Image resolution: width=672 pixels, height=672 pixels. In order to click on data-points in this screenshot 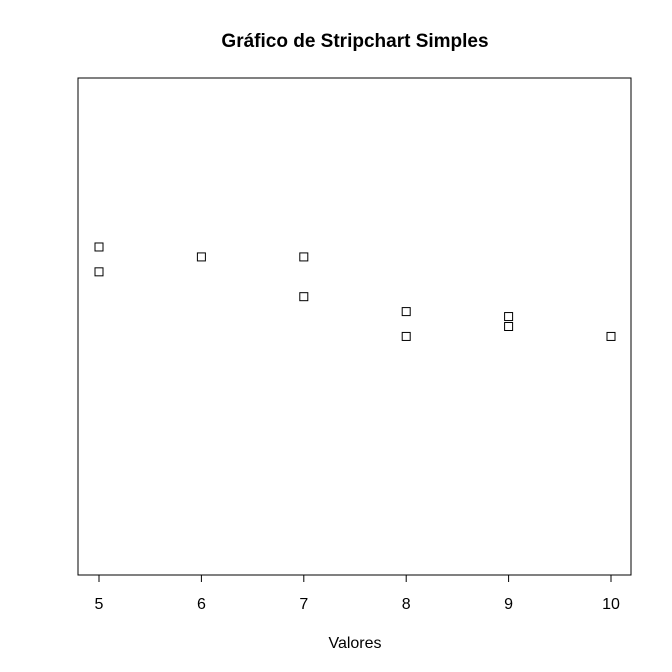, I will do `click(355, 291)`.